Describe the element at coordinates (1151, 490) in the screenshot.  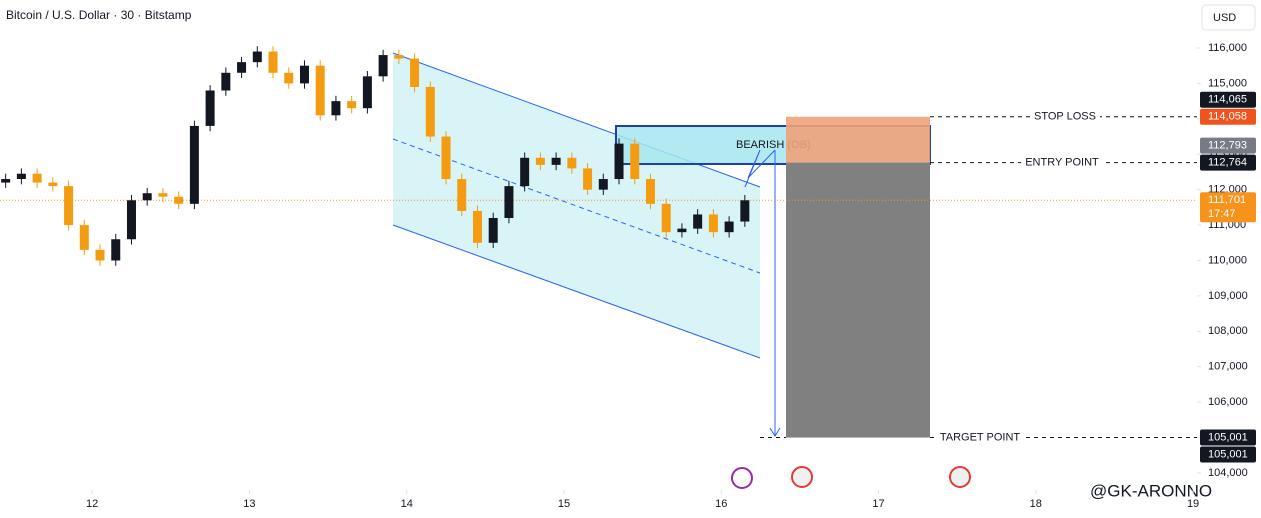
I see `watermark: @GK-ARONNO` at that location.